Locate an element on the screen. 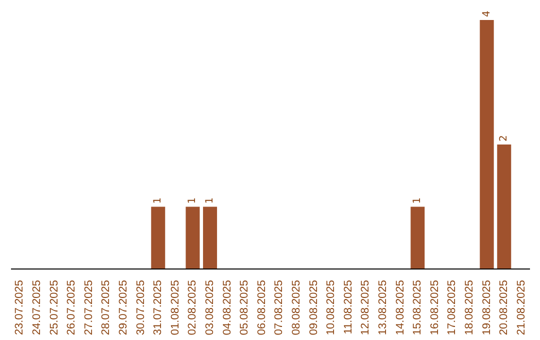 This screenshot has height=340, width=540. data-label: 4 is located at coordinates (486, 13).